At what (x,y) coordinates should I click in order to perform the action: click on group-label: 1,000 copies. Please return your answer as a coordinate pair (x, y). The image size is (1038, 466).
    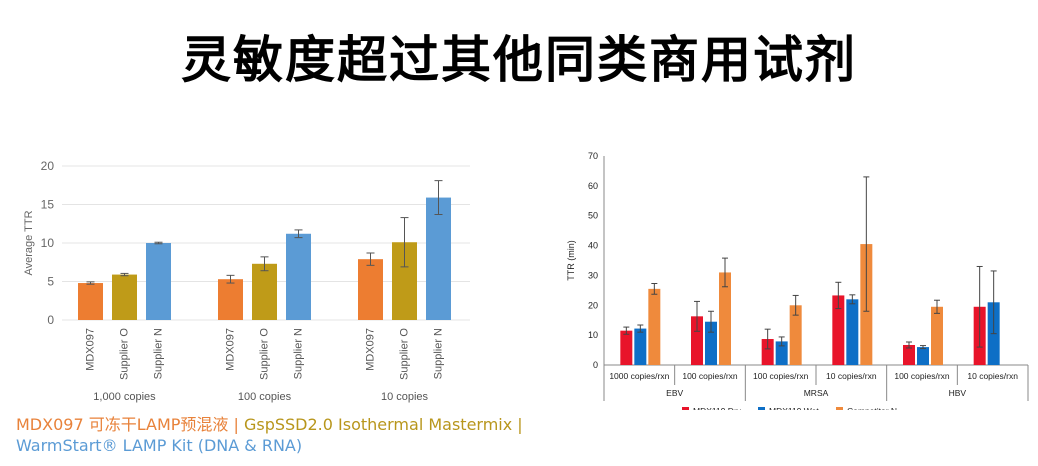
    Looking at the image, I should click on (124, 397).